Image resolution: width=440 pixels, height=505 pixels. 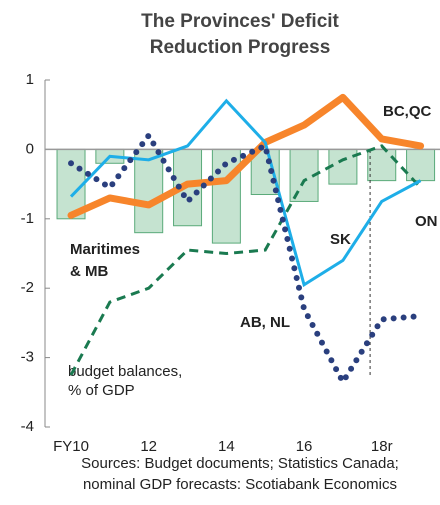 I want to click on x-tick-label: 12, so click(x=148, y=446).